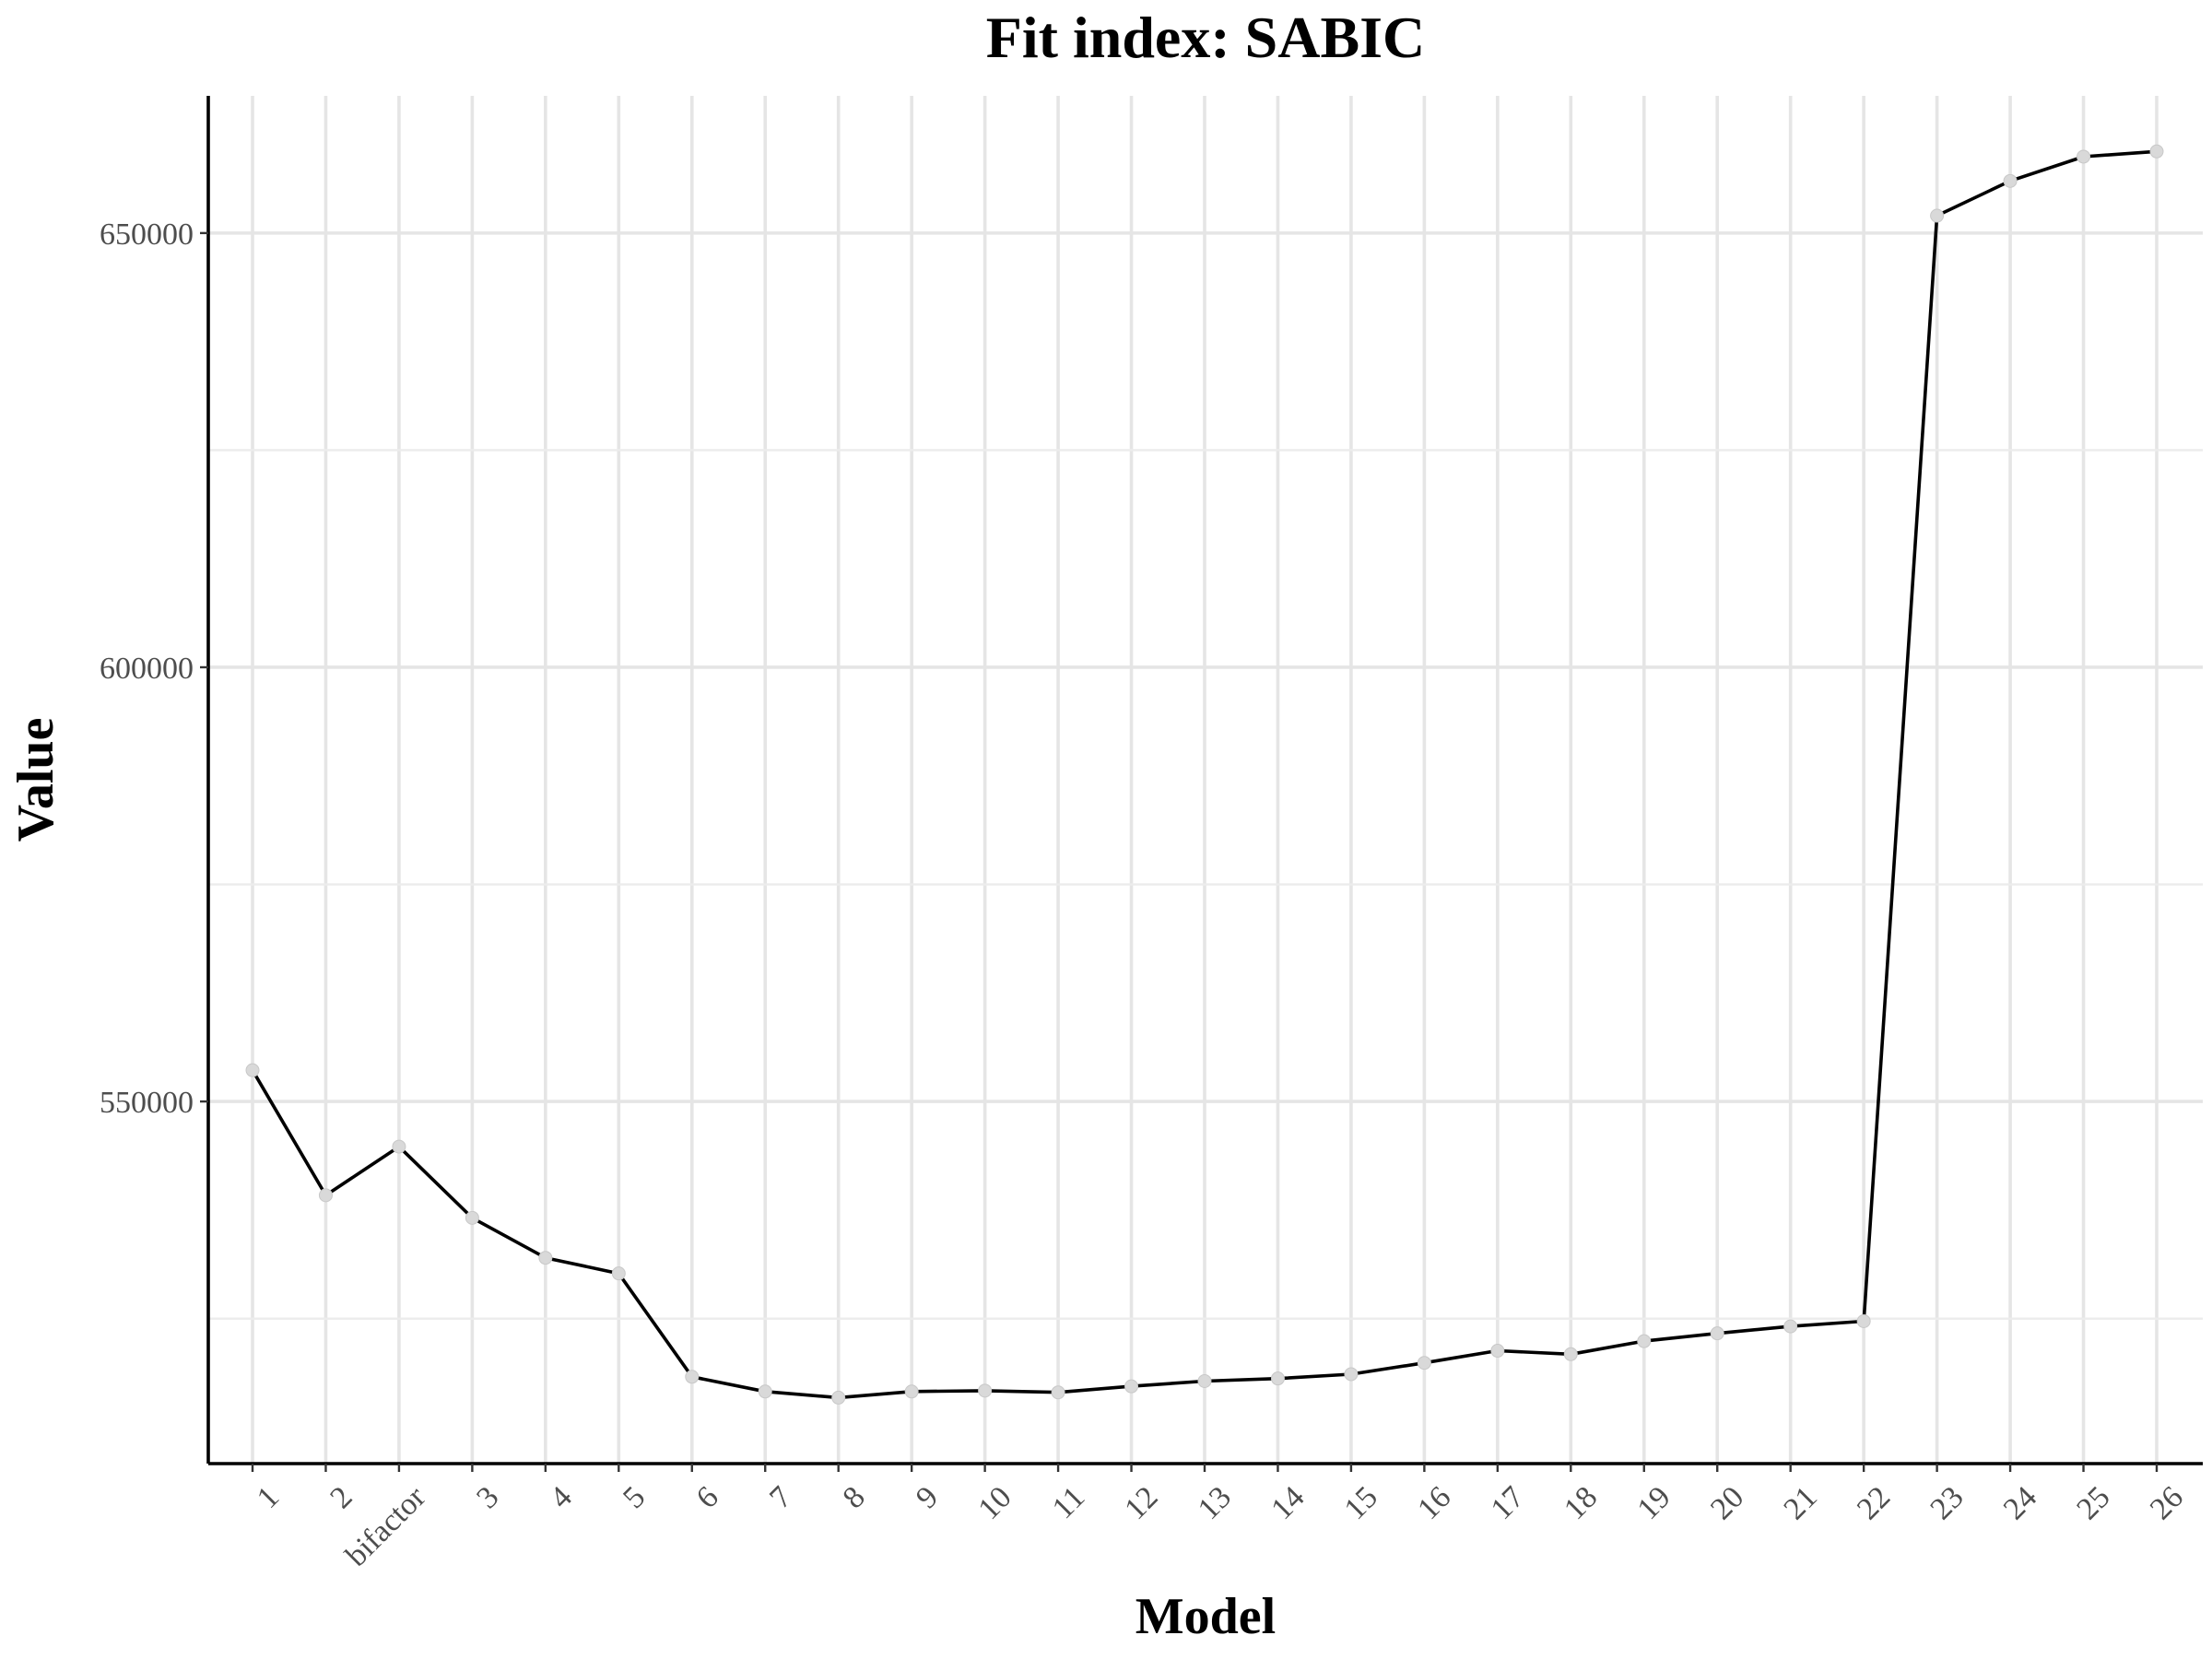 Image resolution: width=2212 pixels, height=1659 pixels. Describe the element at coordinates (147, 1103) in the screenshot. I see `y-tick-label: 550000` at that location.